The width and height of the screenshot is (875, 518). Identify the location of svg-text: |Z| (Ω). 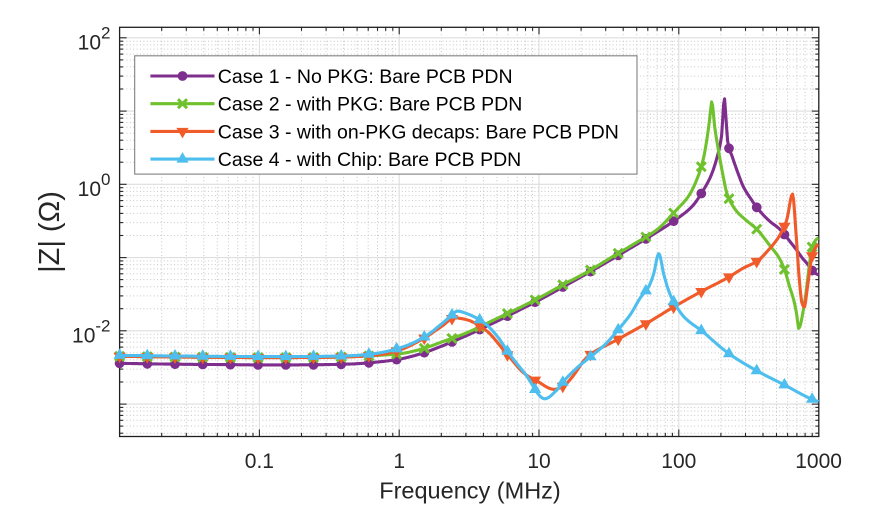
(50, 232).